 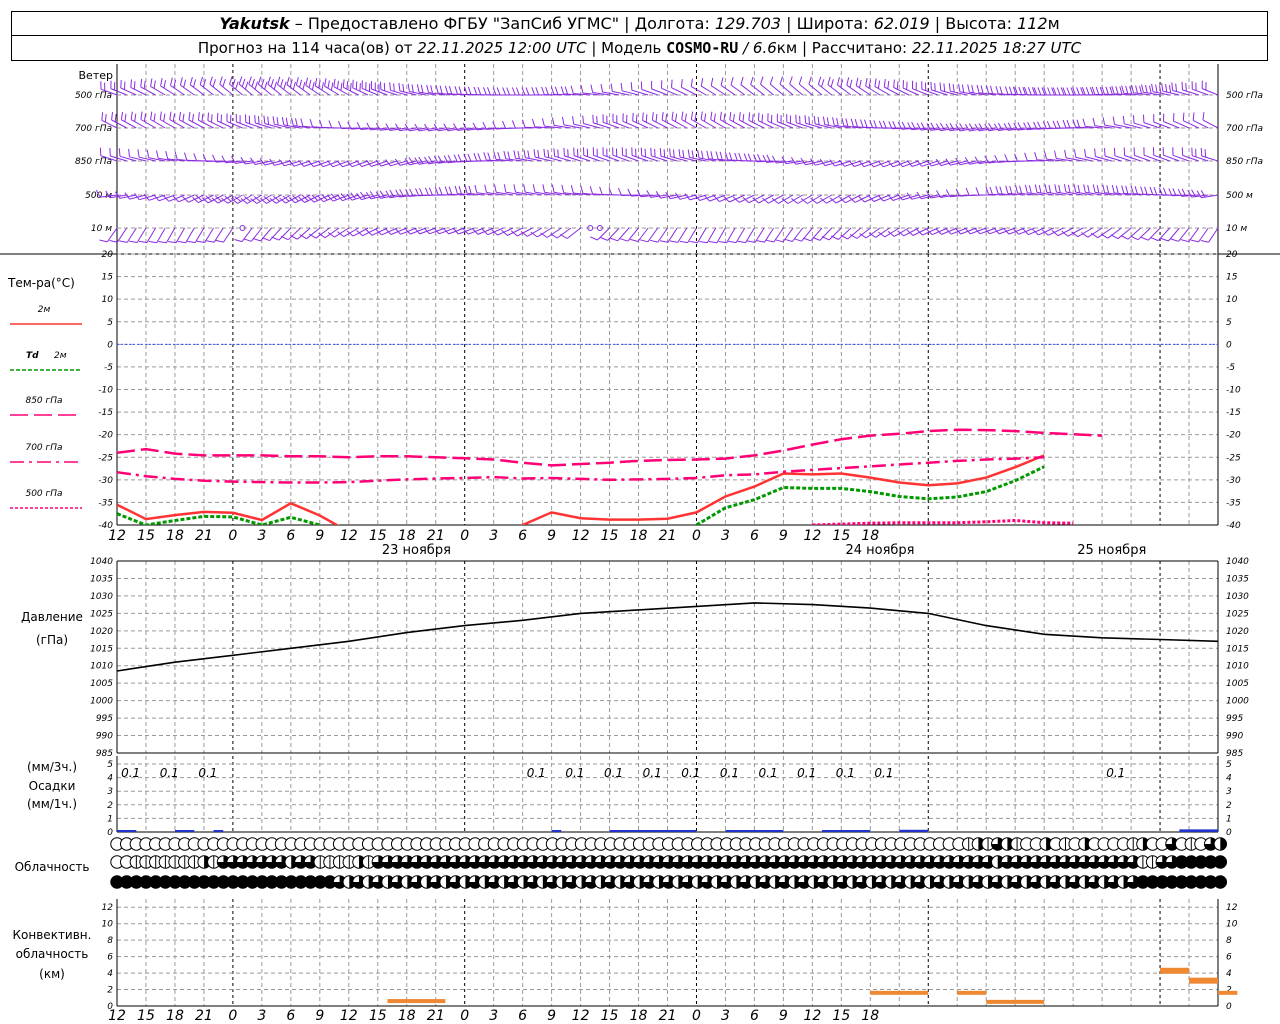 What do you see at coordinates (146, 536) in the screenshot?
I see `hour-tick-label: 15` at bounding box center [146, 536].